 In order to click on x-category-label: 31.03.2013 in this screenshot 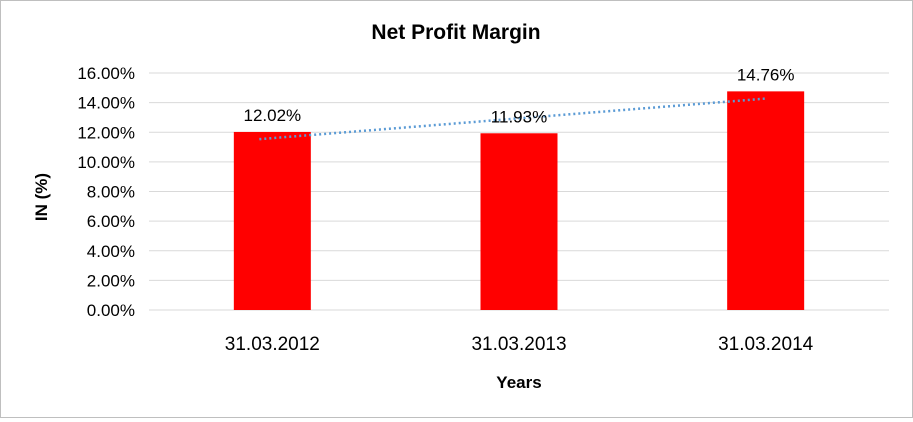, I will do `click(518, 344)`.